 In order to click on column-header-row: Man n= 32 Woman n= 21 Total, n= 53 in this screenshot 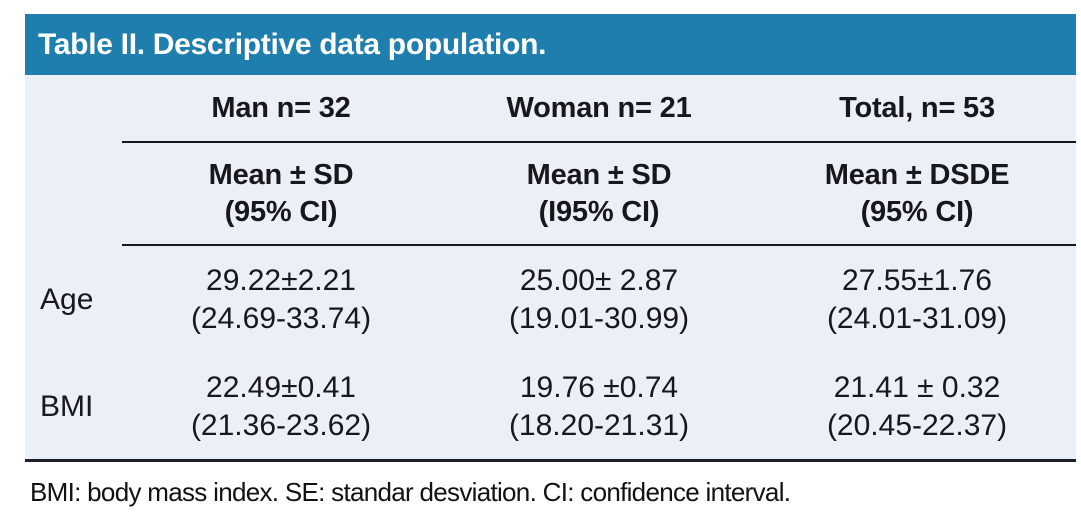, I will do `click(550, 108)`.